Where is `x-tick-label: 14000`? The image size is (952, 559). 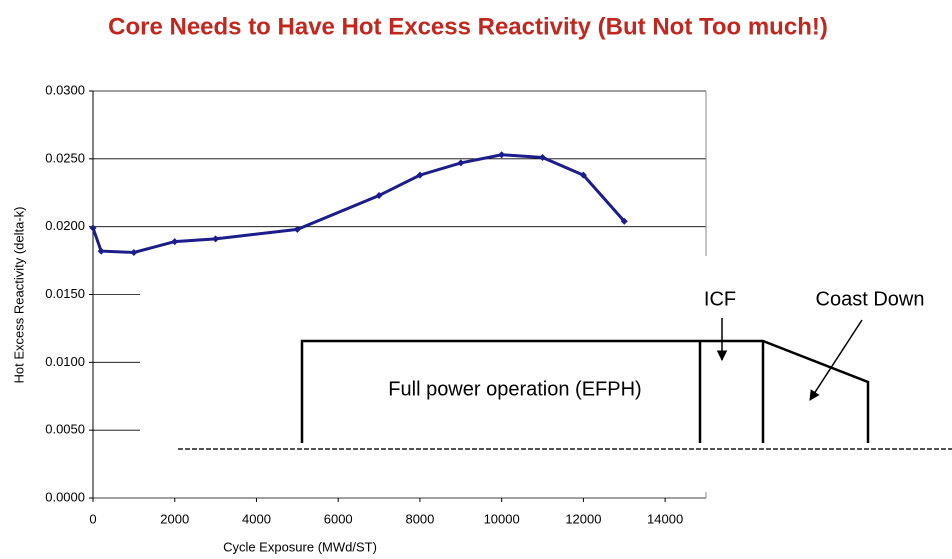
x-tick-label: 14000 is located at coordinates (665, 518).